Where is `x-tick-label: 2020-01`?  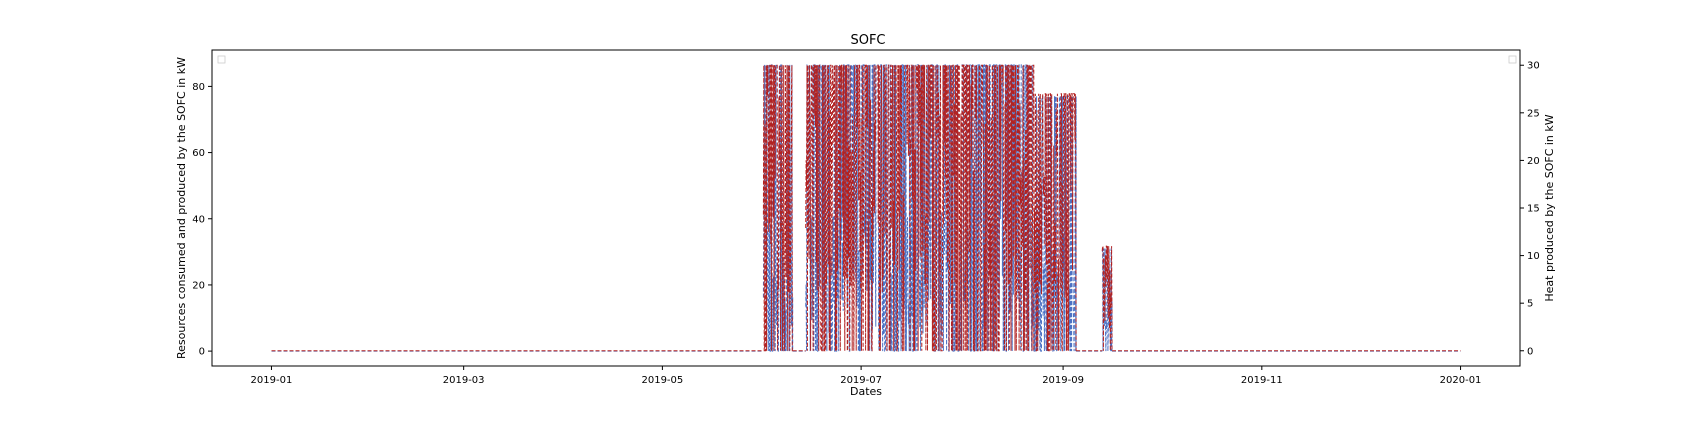 x-tick-label: 2020-01 is located at coordinates (1461, 380).